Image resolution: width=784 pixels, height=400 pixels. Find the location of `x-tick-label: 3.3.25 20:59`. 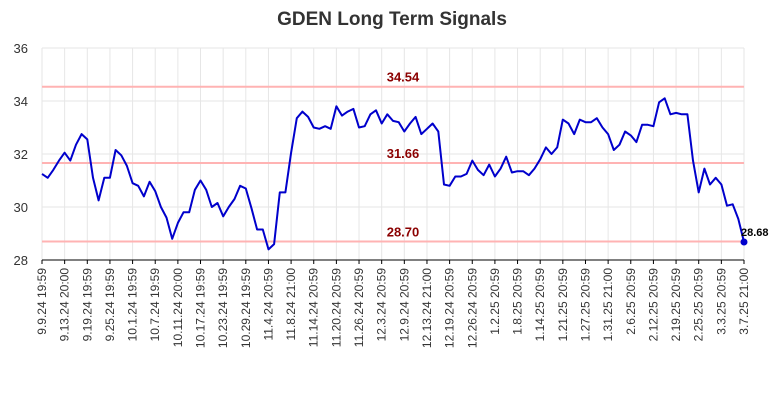

x-tick-label: 3.3.25 20:59 is located at coordinates (721, 301).